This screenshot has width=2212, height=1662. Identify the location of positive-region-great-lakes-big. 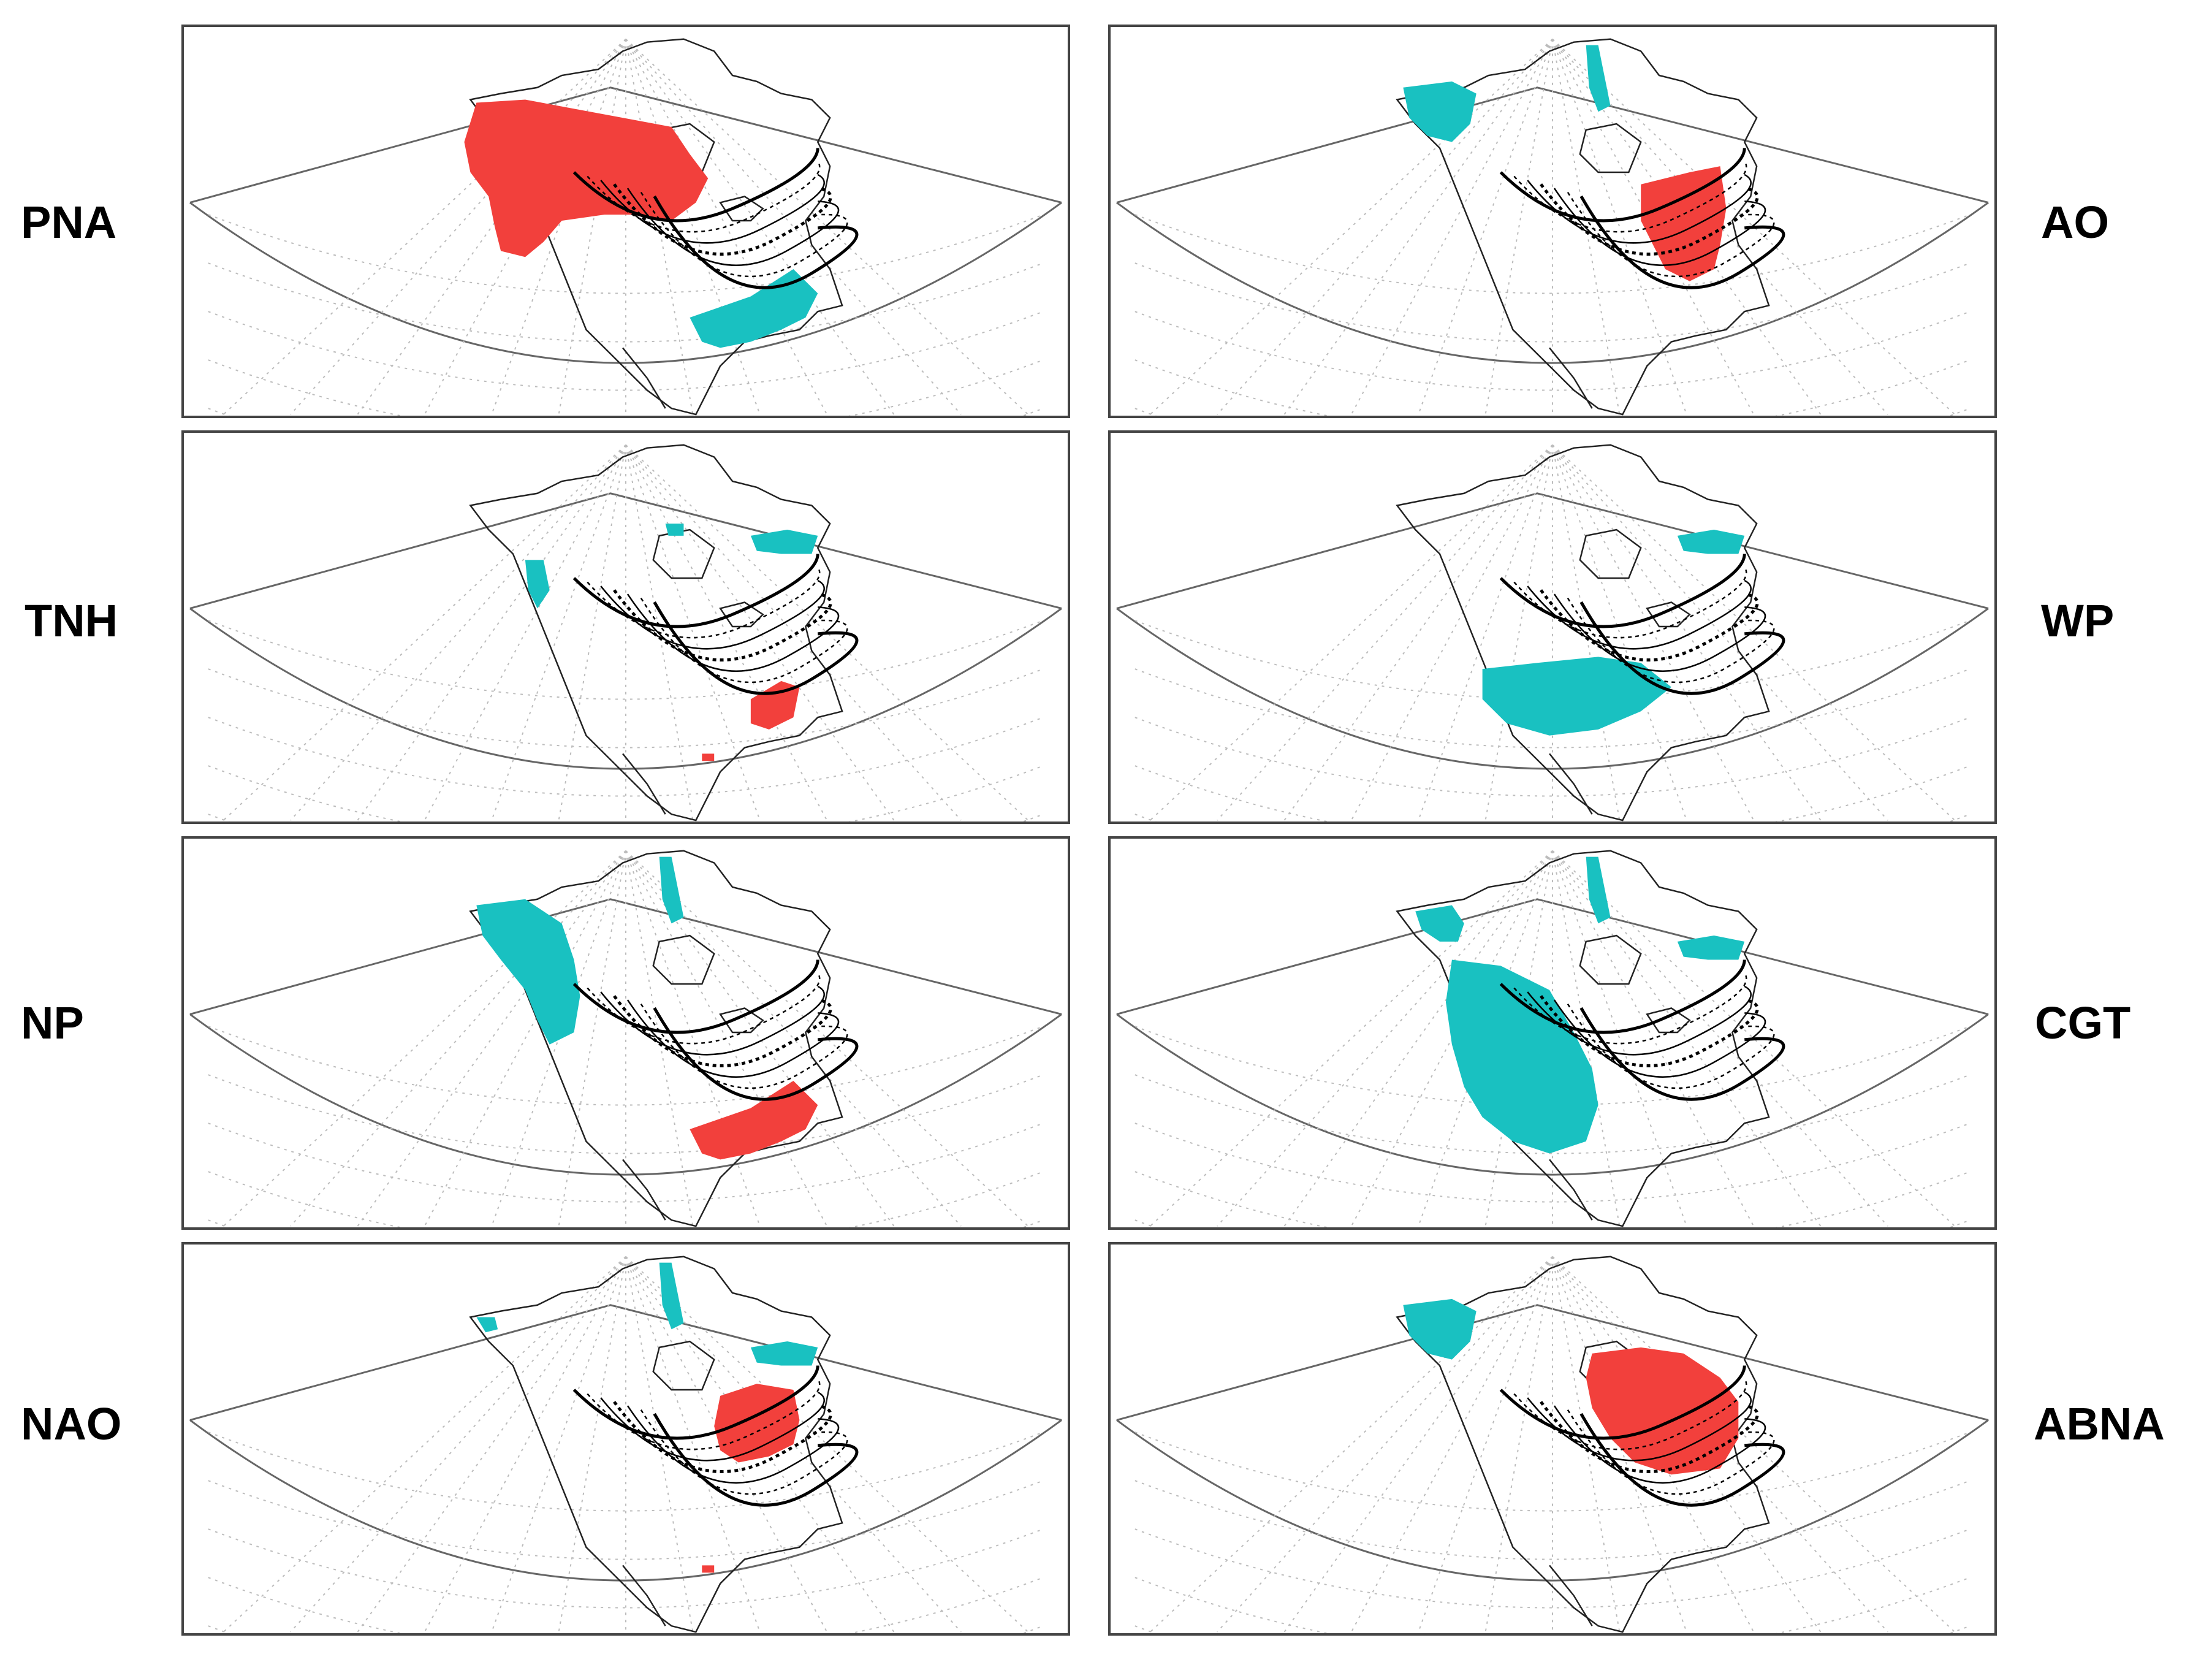
(1663, 1411).